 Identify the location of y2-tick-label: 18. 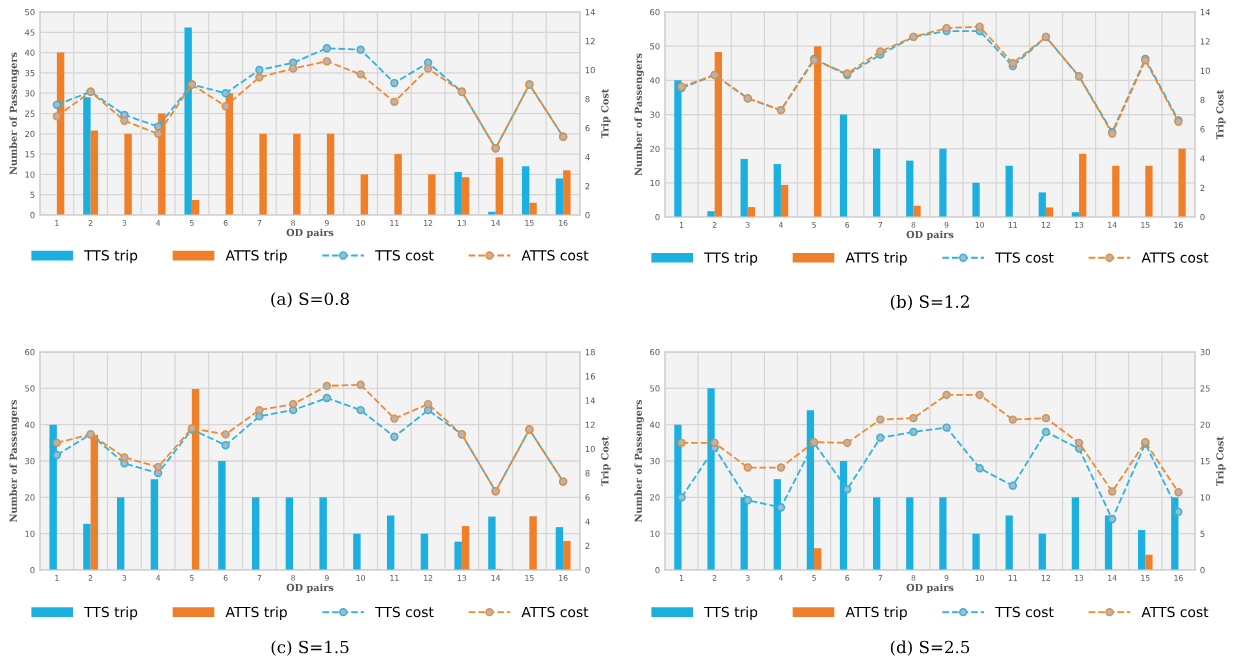
(590, 352).